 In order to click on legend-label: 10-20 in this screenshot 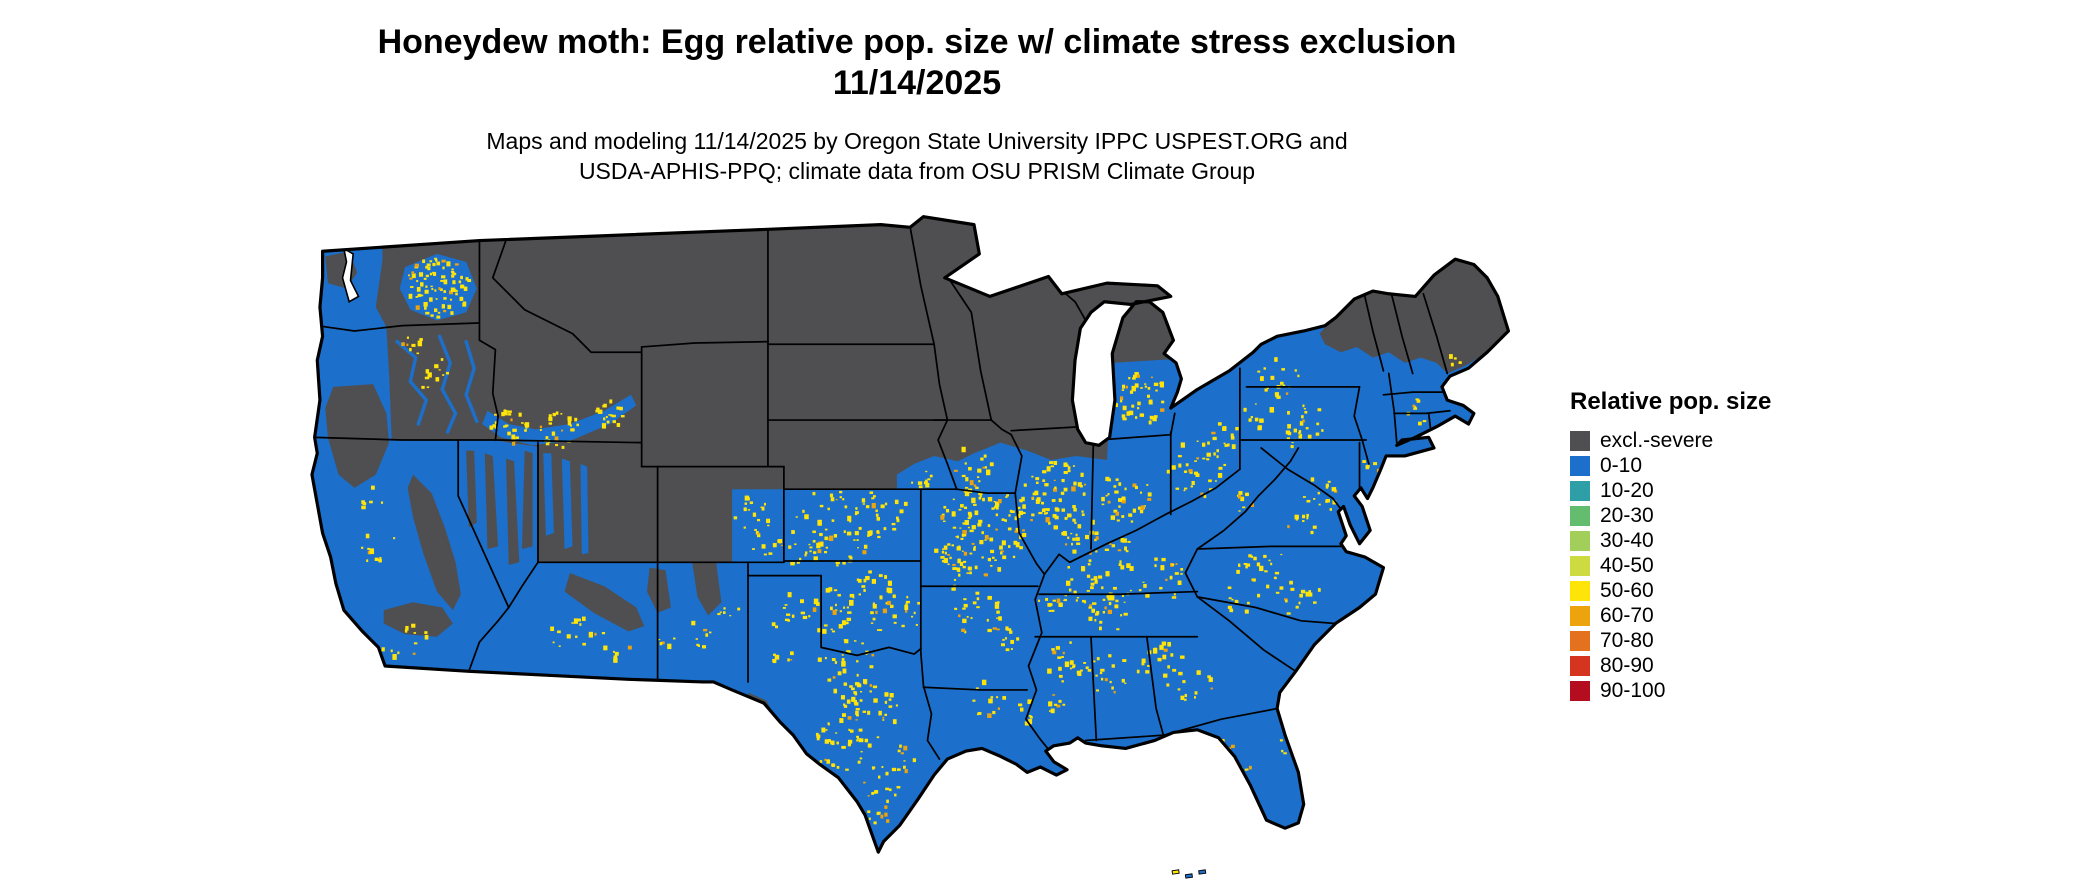, I will do `click(1627, 490)`.